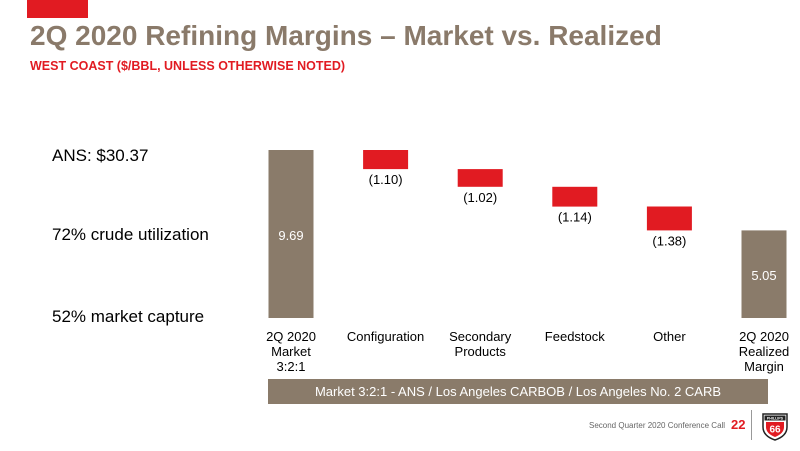 Image resolution: width=800 pixels, height=451 pixels. What do you see at coordinates (751, 425) in the screenshot?
I see `footer-divider` at bounding box center [751, 425].